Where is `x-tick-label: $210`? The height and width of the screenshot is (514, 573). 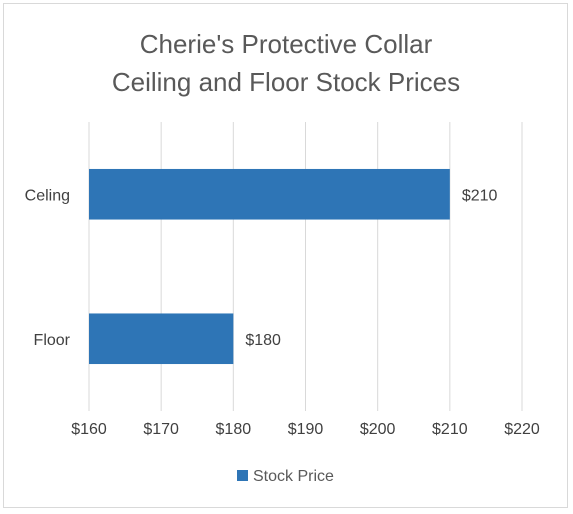 x-tick-label: $210 is located at coordinates (450, 429).